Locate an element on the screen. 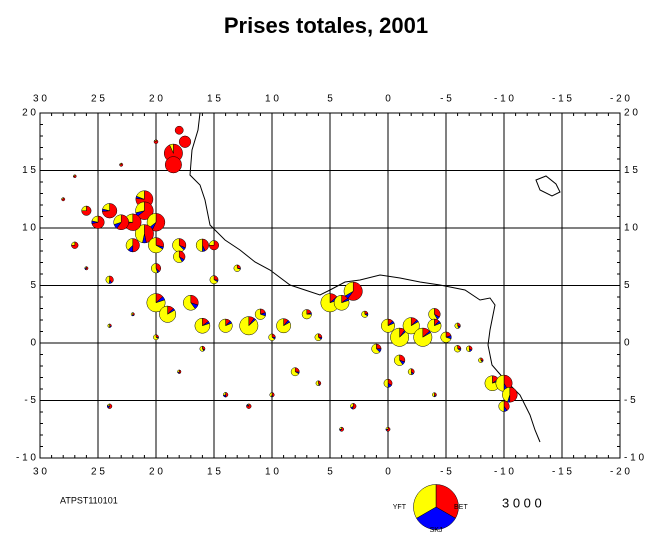 Image resolution: width=653 pixels, height=541 pixels. y-tick-label: - 1 0 is located at coordinates (634, 458).